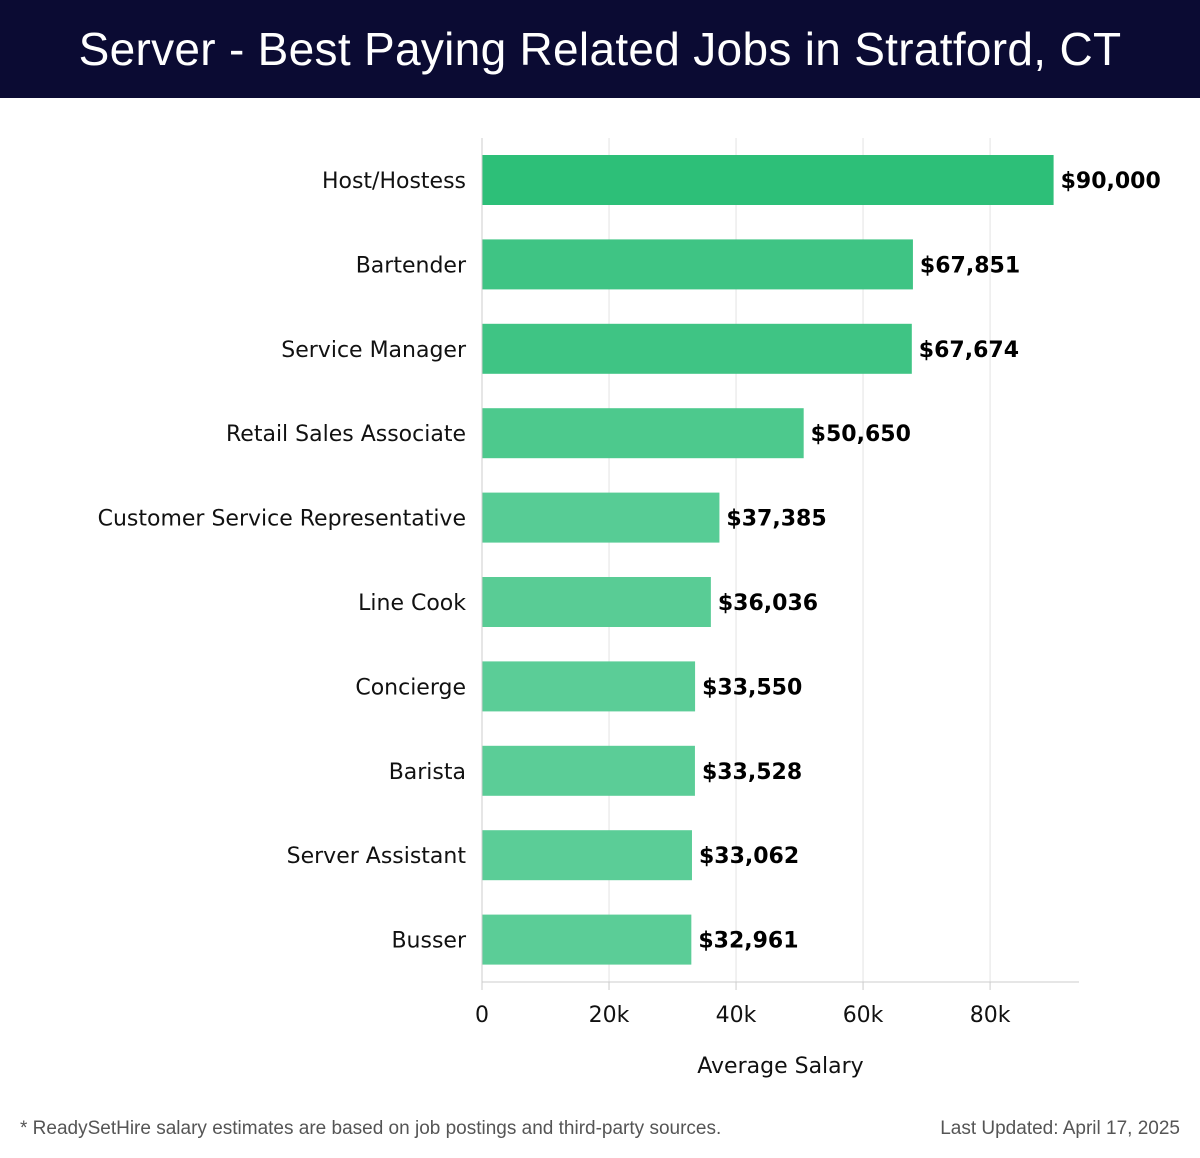 The image size is (1200, 1158). What do you see at coordinates (776, 519) in the screenshot?
I see `value-label: $37,385` at bounding box center [776, 519].